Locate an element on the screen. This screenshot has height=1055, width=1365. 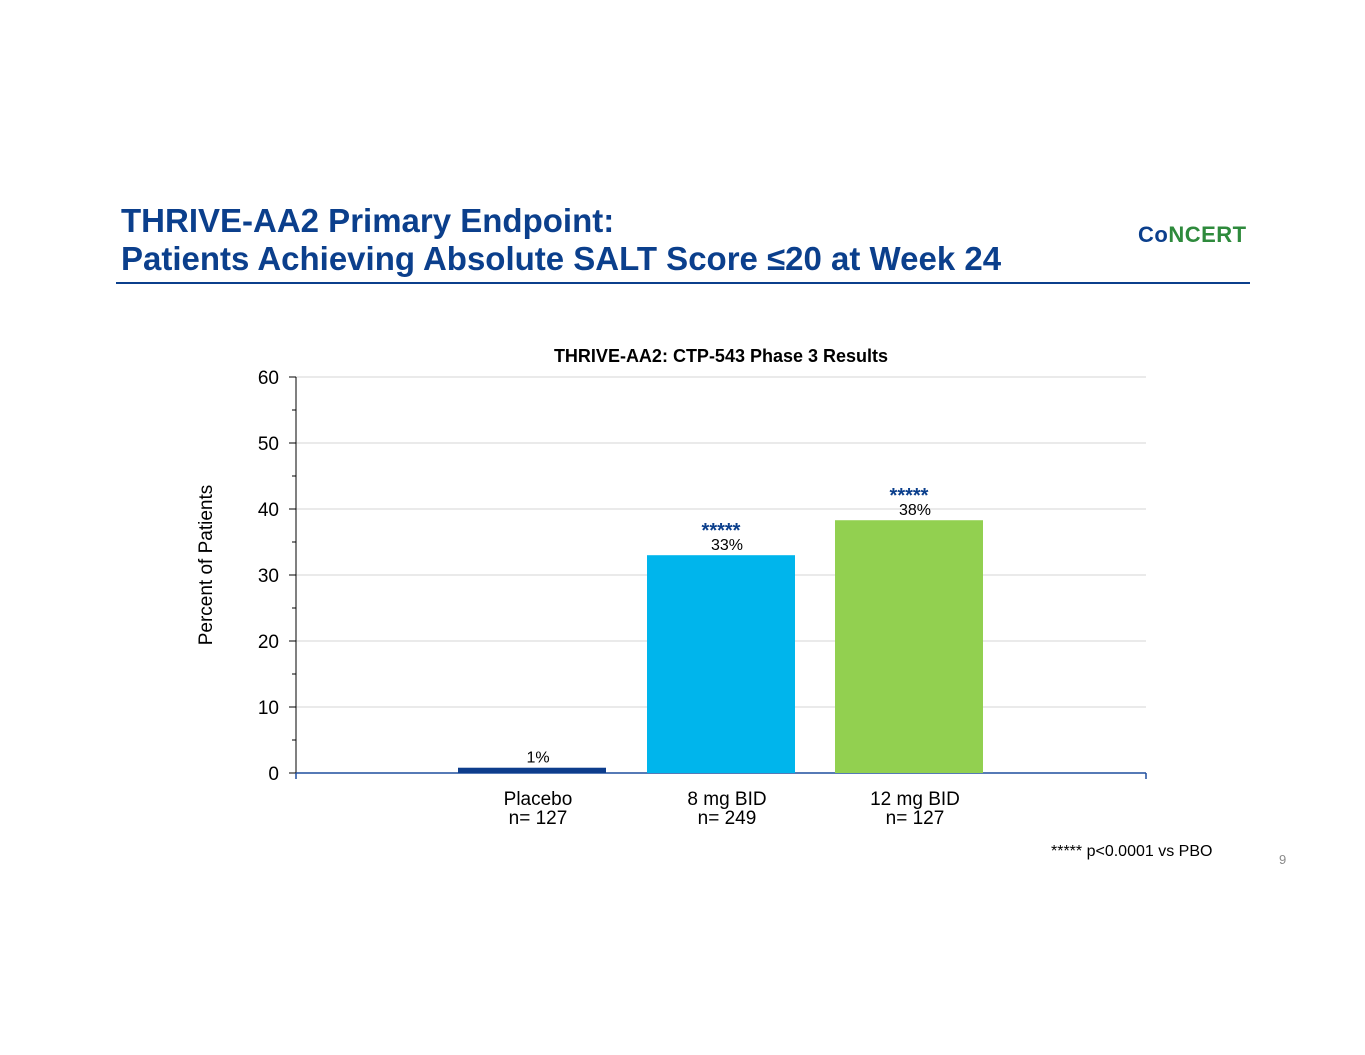
y-tick-label: 30 is located at coordinates (268, 576).